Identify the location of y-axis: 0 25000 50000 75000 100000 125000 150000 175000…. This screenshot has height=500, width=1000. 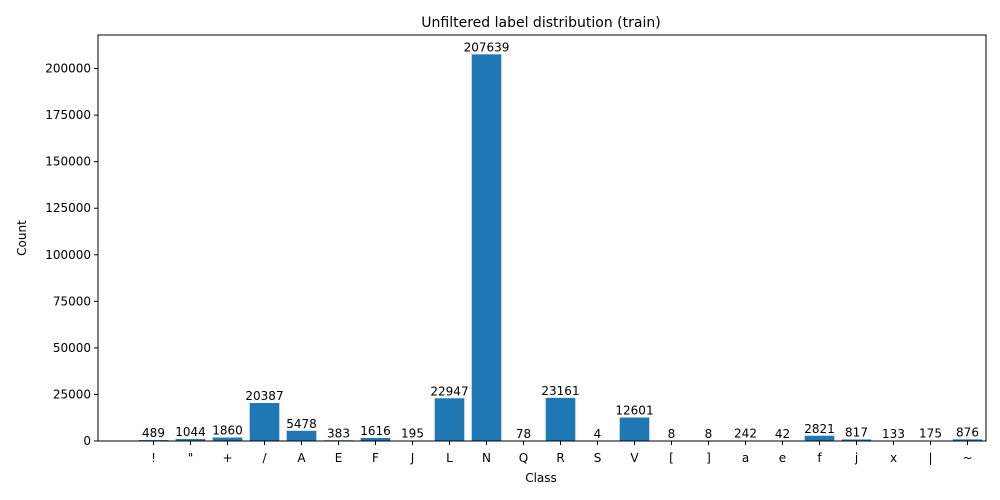
(71, 255).